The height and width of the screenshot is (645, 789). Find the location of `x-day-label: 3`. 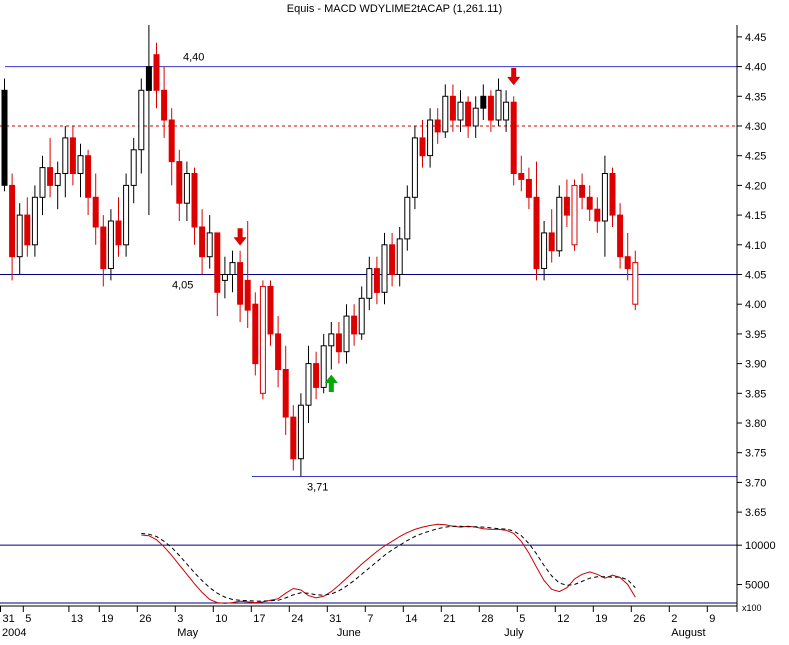

x-day-label: 3 is located at coordinates (180, 619).